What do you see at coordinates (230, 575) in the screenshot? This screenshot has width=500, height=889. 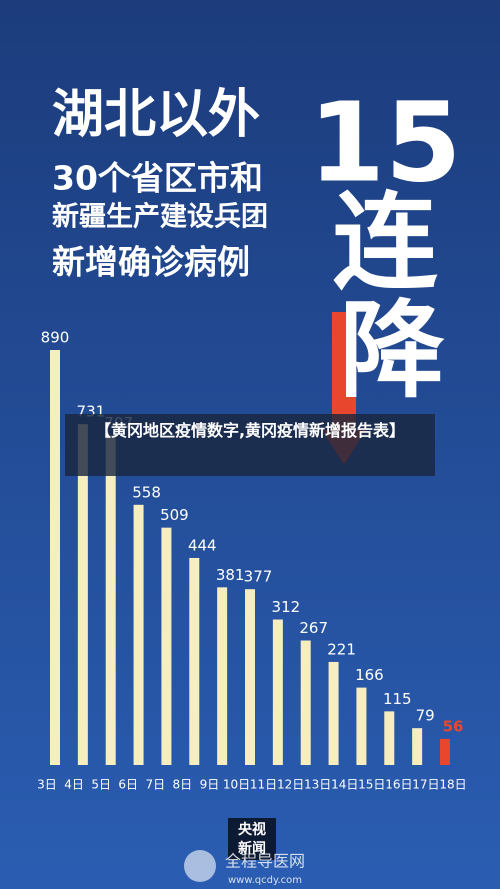 I see `data-label: 381` at bounding box center [230, 575].